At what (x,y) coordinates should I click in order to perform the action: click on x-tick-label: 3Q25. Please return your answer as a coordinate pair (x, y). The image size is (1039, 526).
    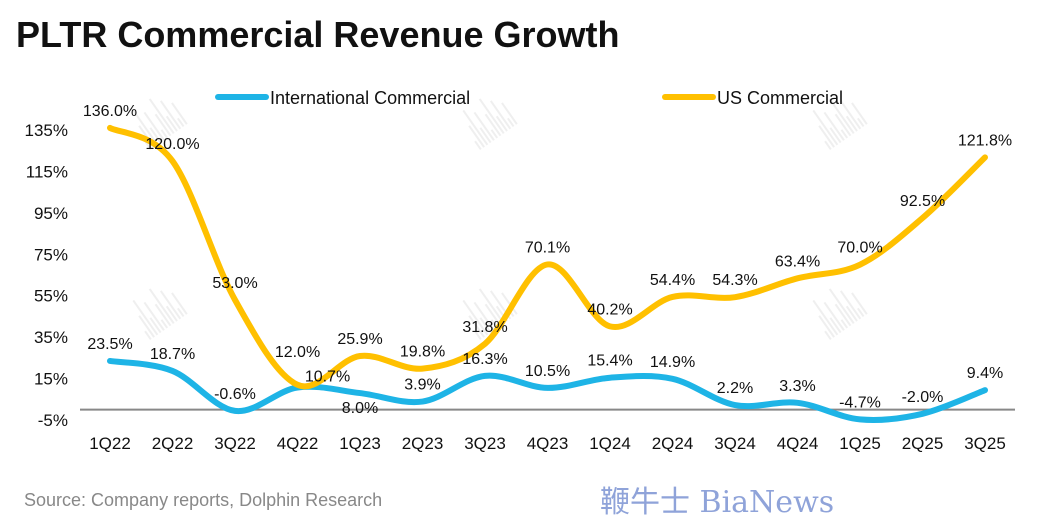
    Looking at the image, I should click on (985, 443).